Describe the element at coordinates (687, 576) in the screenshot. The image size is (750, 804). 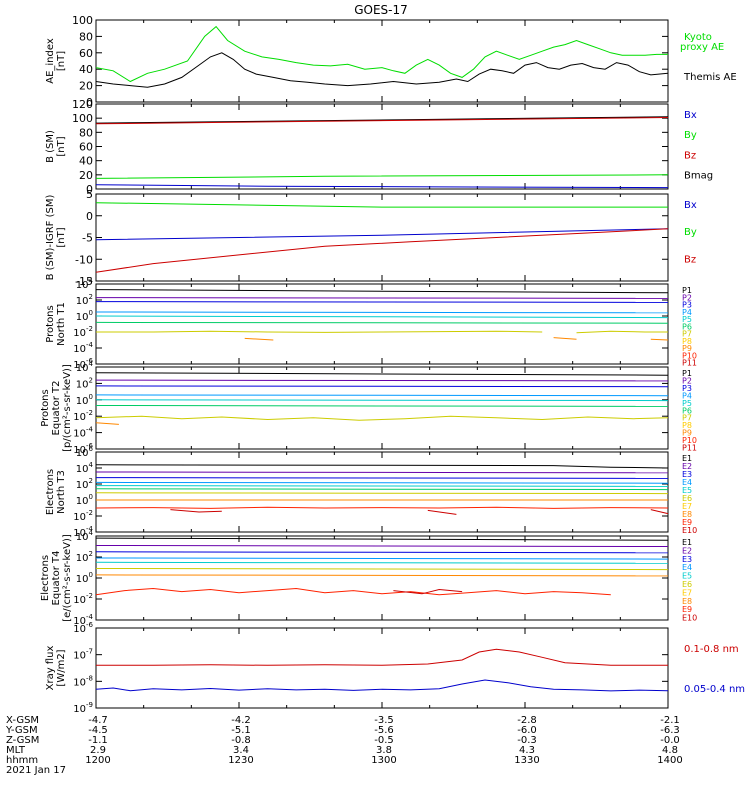
I see `legend-label: E5` at that location.